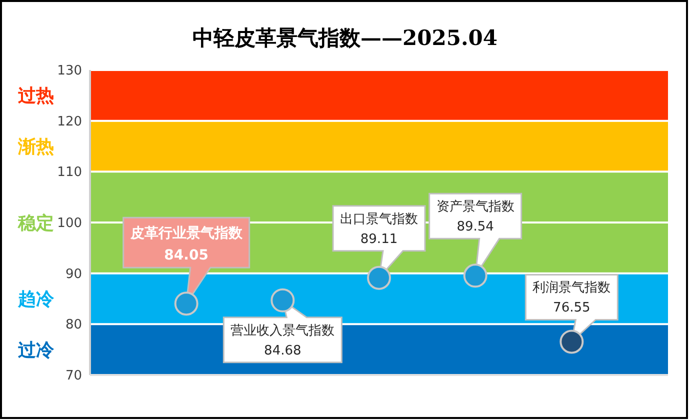  I want to click on band-label: 渐热, so click(35, 147).